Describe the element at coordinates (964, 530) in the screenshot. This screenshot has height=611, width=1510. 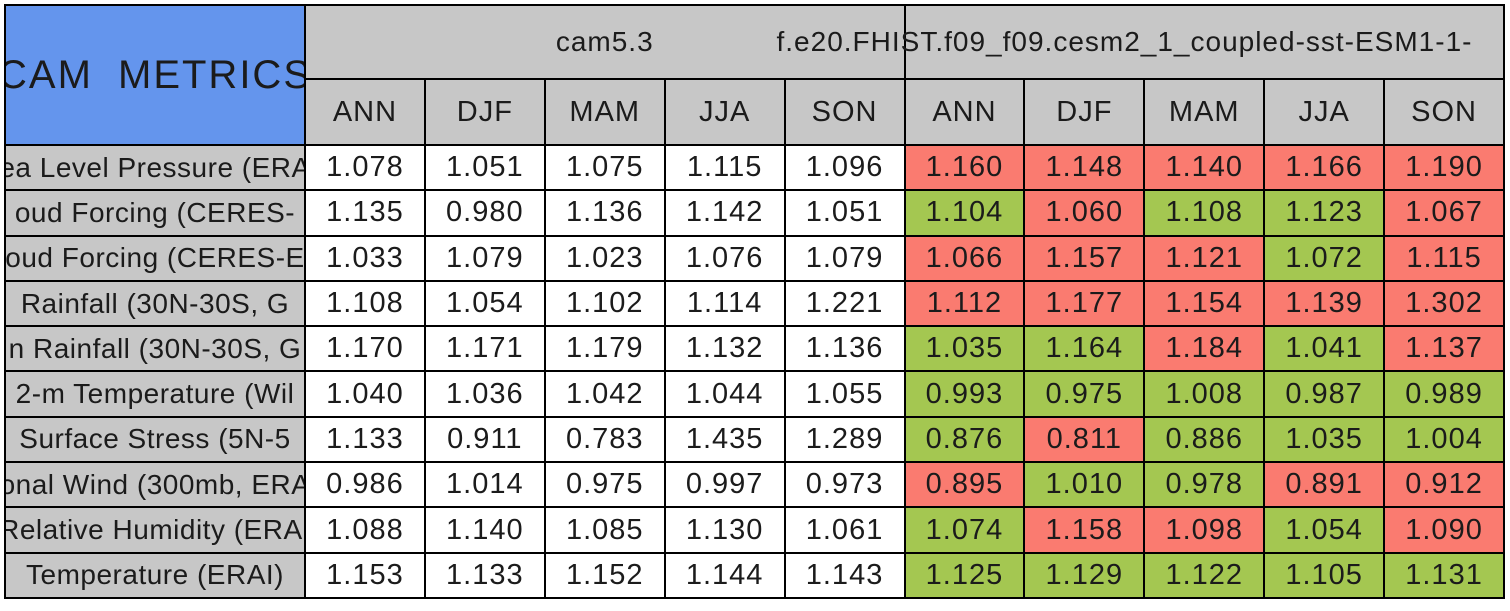
I see `metric-value-cell: 1.074` at that location.